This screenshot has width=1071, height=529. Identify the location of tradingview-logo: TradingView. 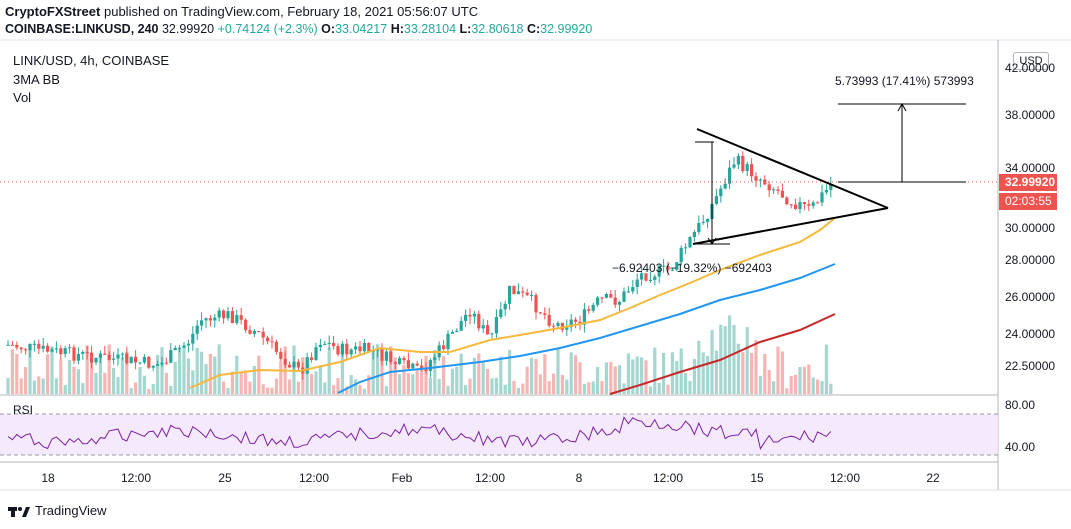
(57, 510).